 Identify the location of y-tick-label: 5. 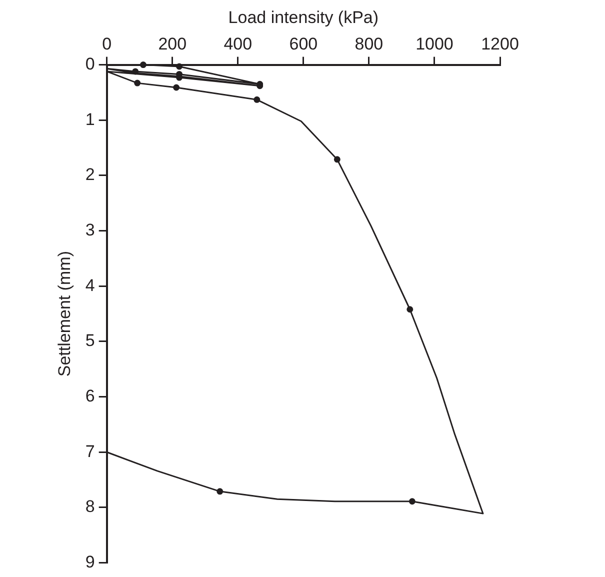
(90, 340).